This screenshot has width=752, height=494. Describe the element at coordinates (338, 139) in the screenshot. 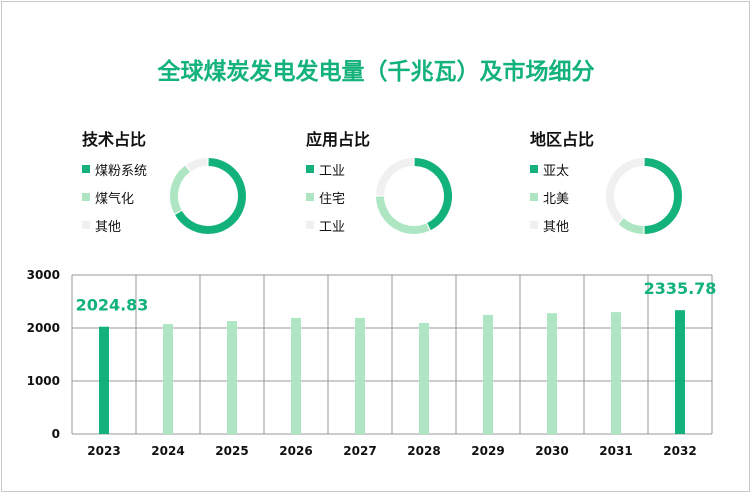

I see `donut-title: 应用占比` at that location.